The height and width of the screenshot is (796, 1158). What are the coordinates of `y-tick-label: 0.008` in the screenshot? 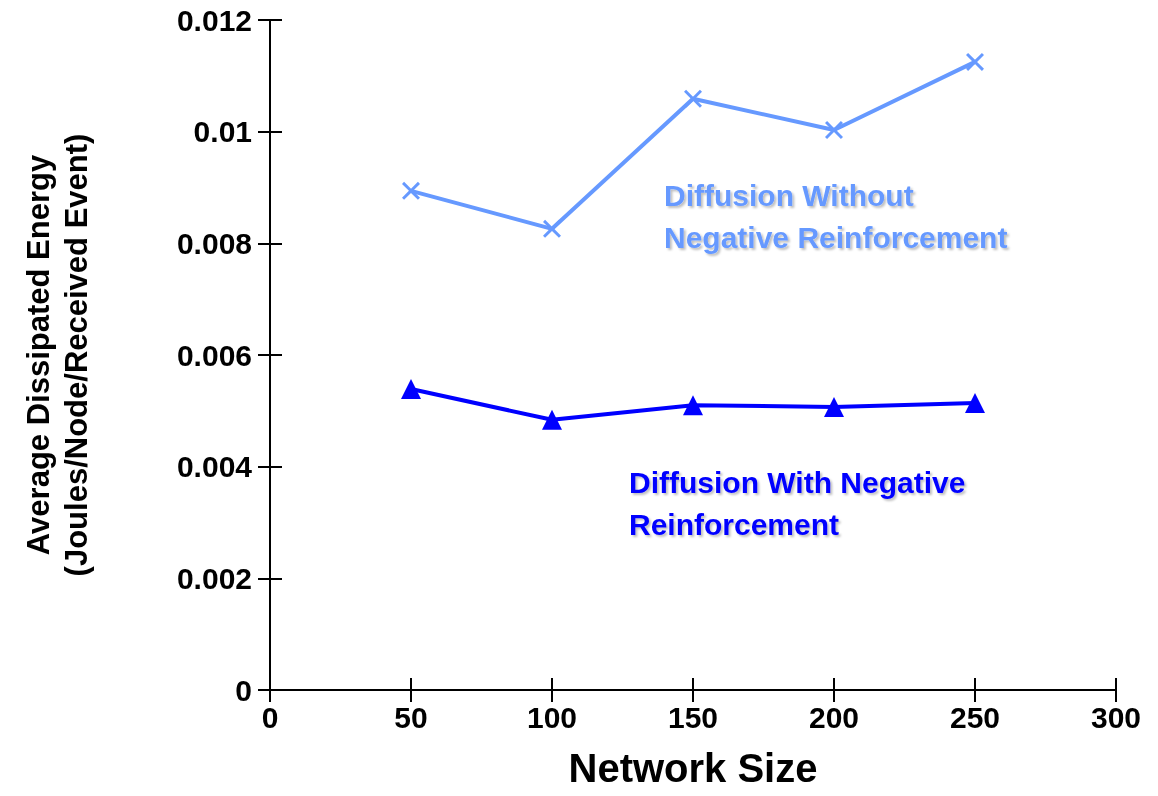 It's located at (214, 243).